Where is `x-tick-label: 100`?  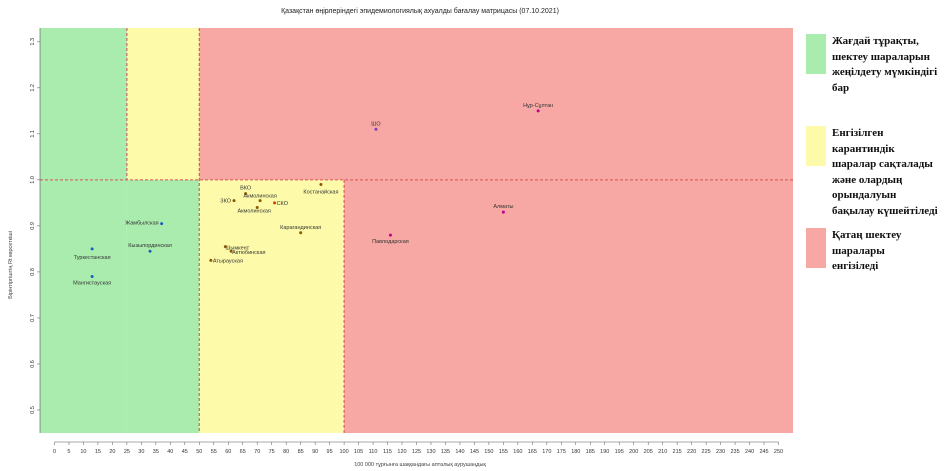
x-tick-label: 100 is located at coordinates (344, 452).